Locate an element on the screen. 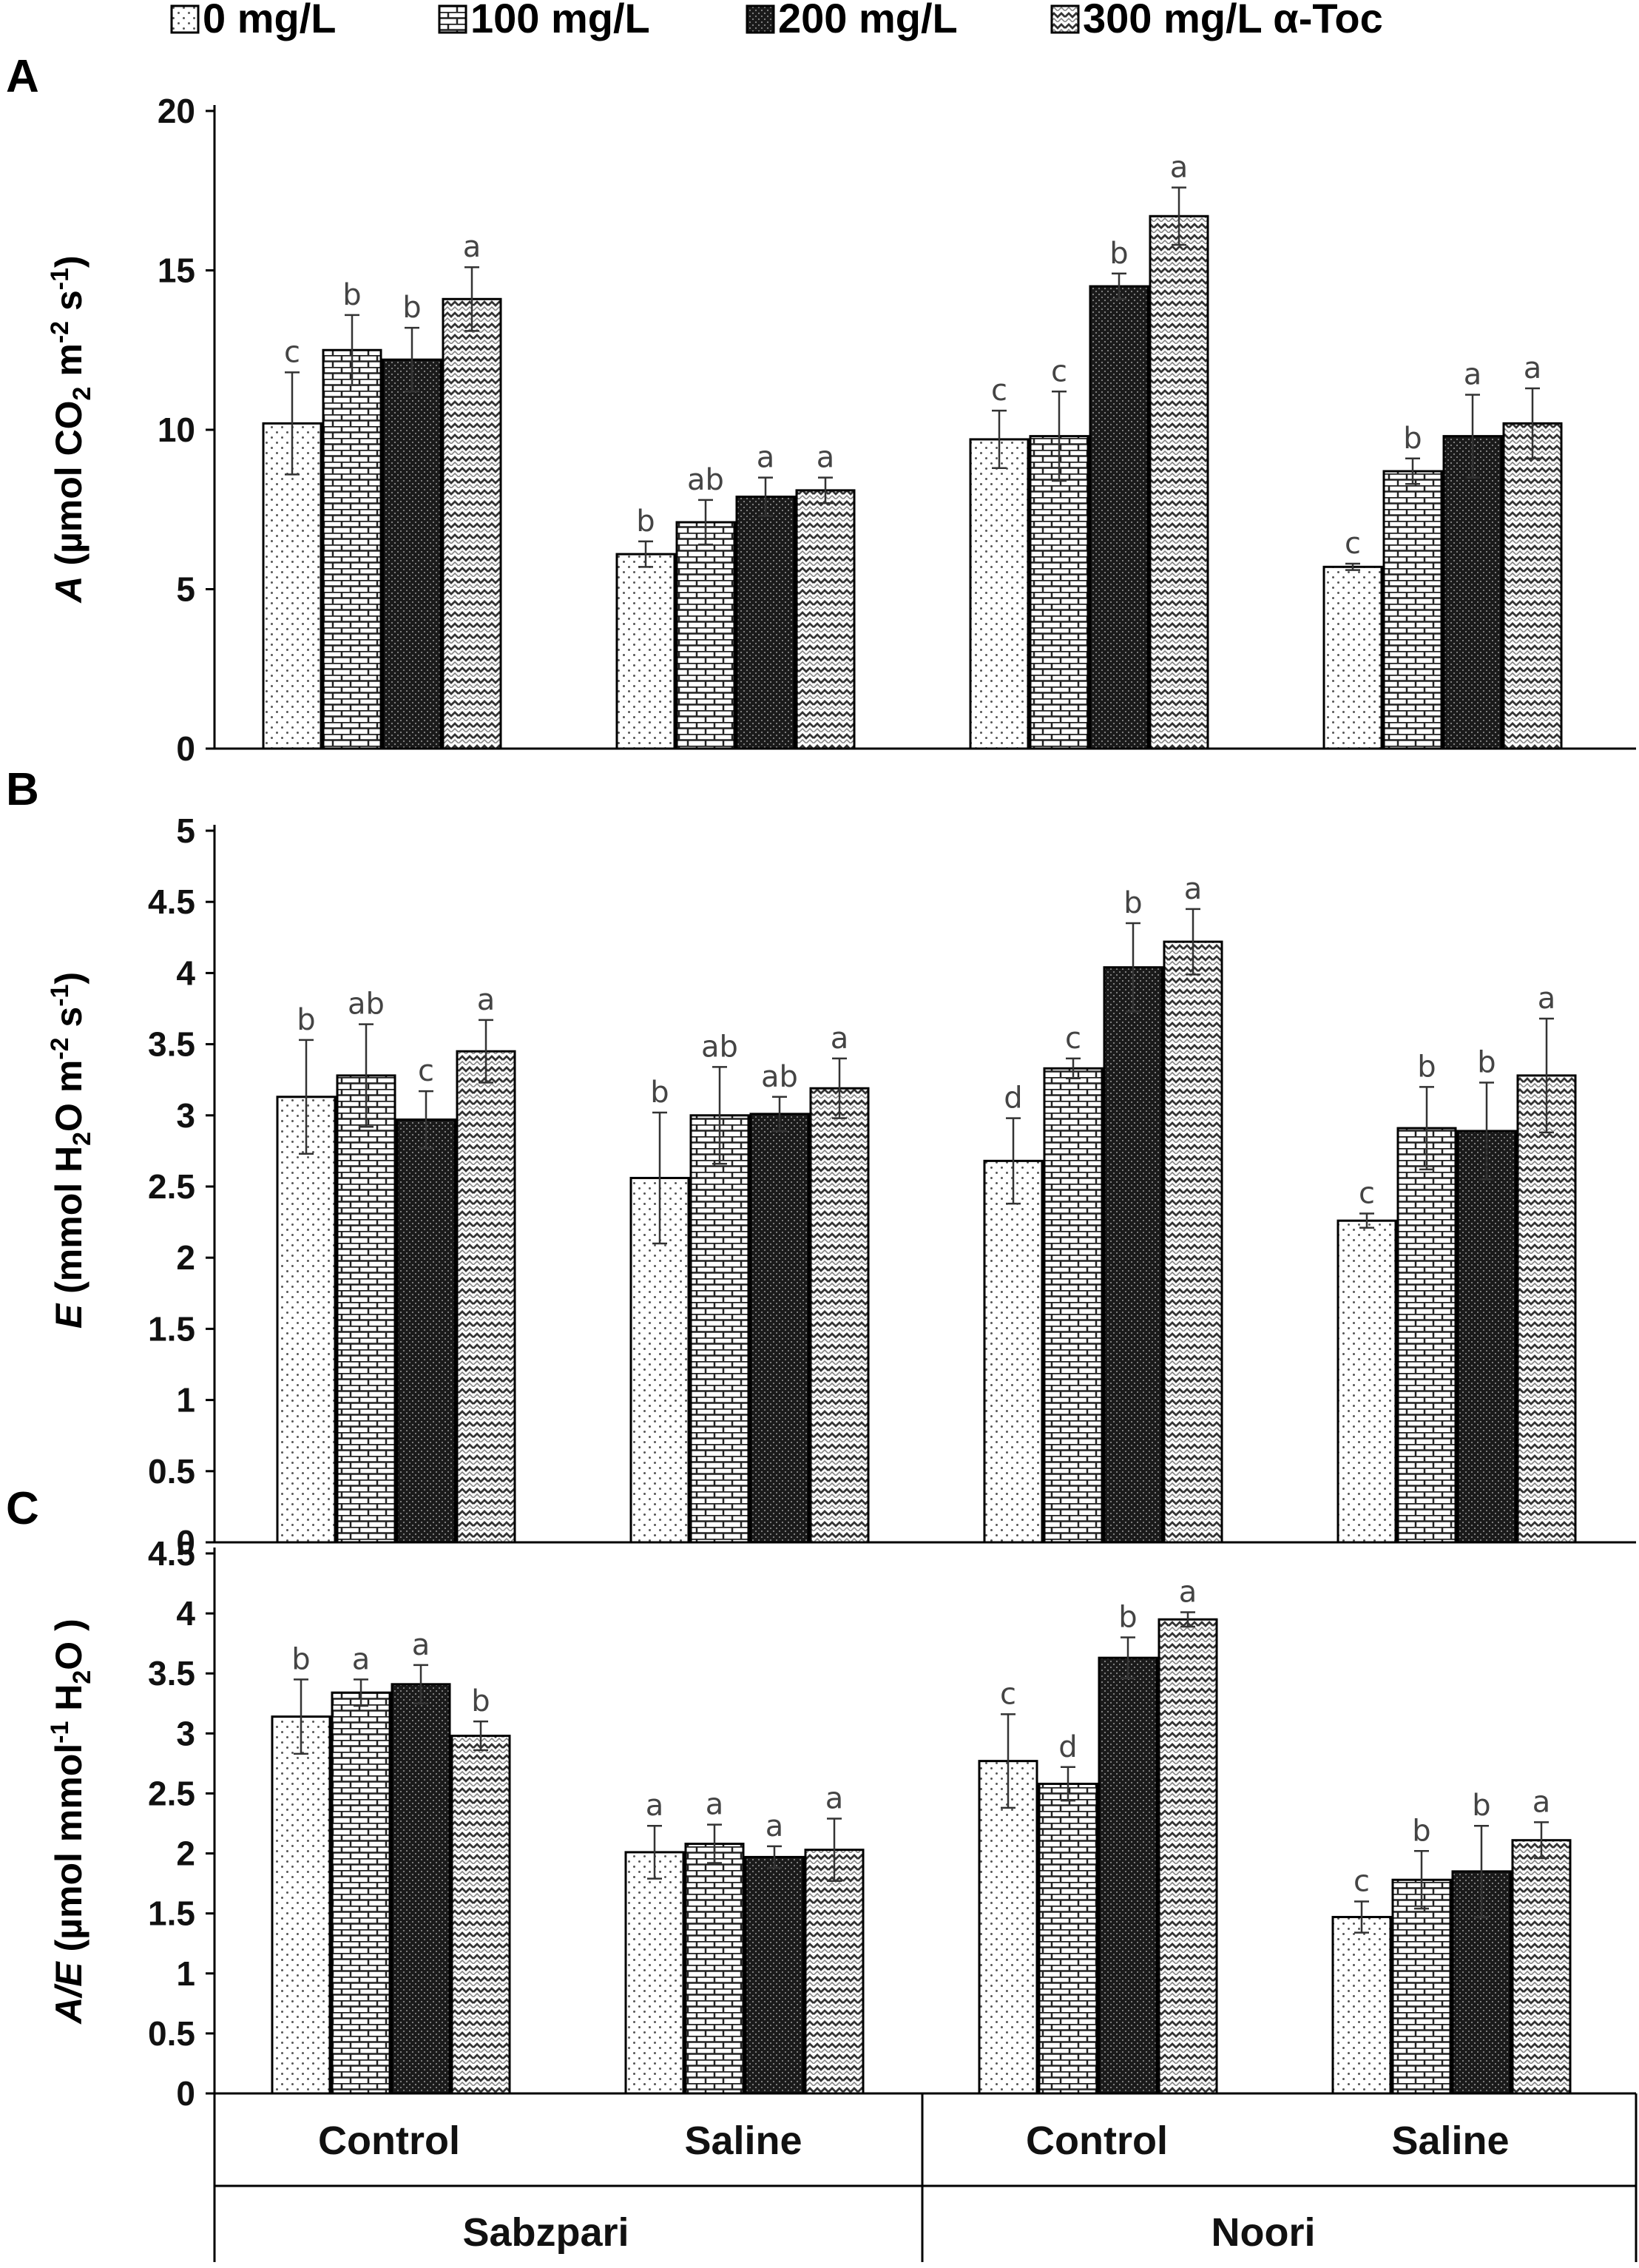 The height and width of the screenshot is (2268, 1639). panel-a-letter: A is located at coordinates (22, 76).